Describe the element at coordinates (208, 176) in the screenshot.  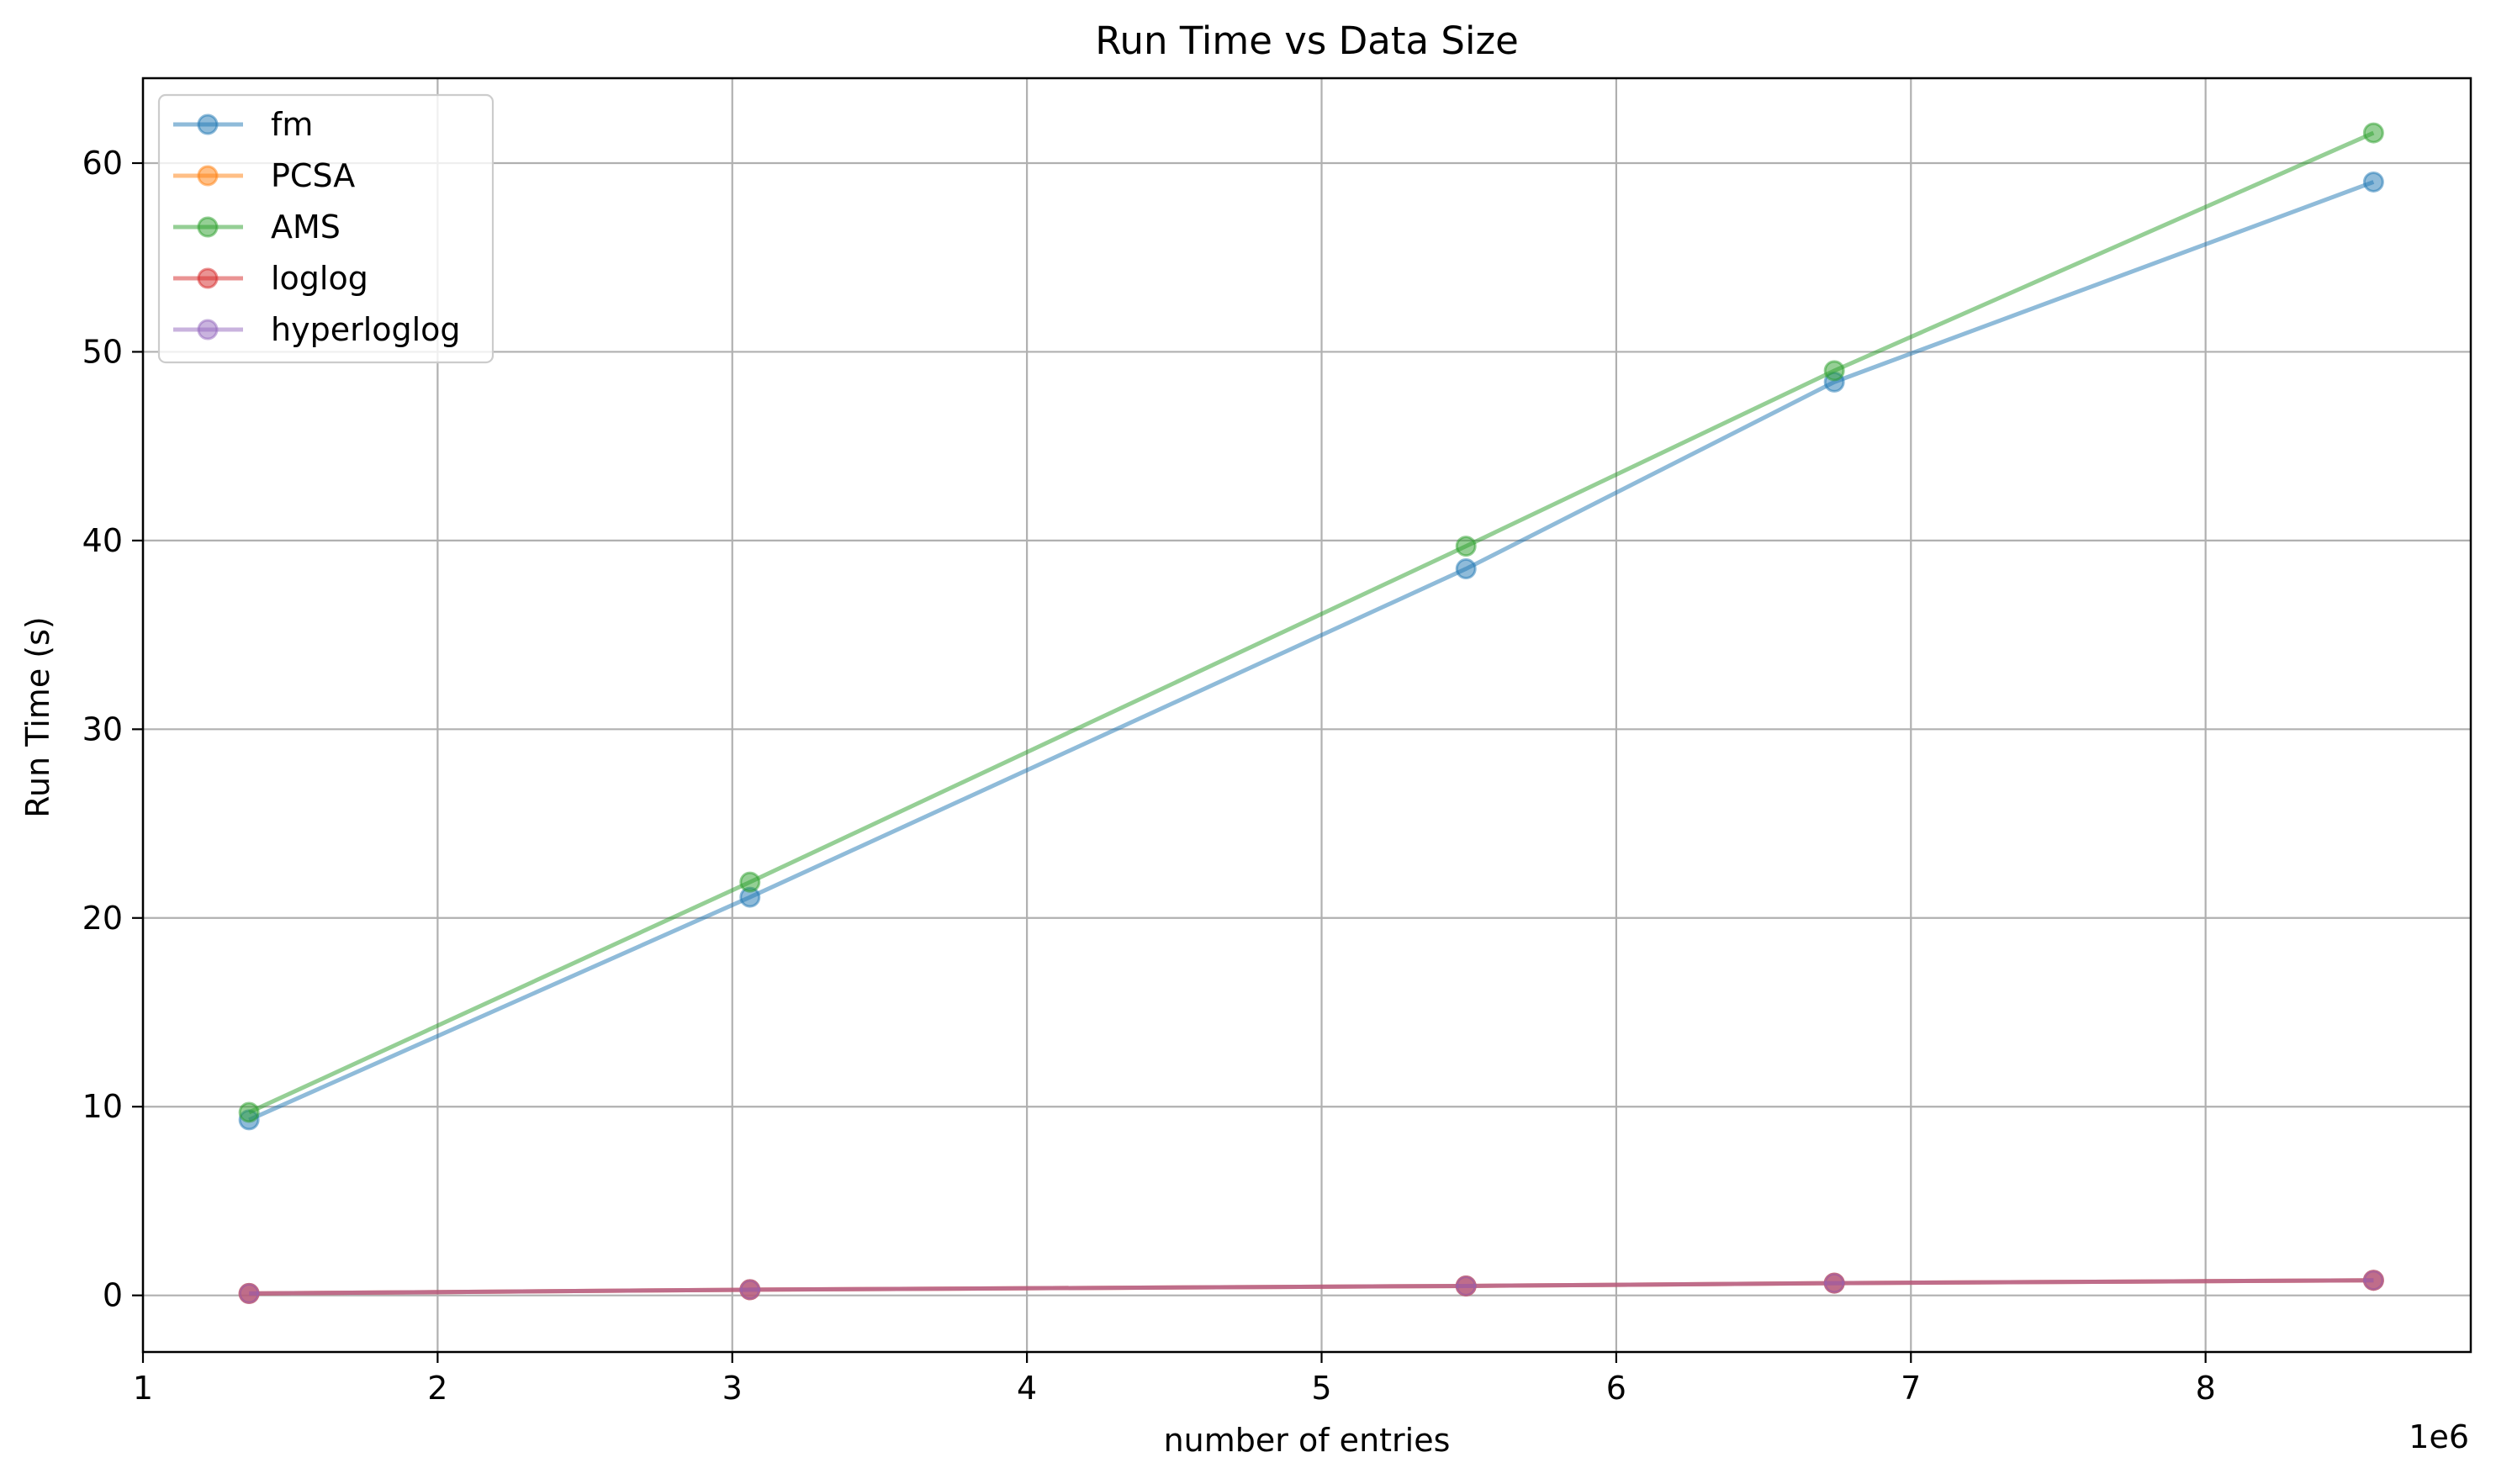
I see `legend-marker-PCSA` at that location.